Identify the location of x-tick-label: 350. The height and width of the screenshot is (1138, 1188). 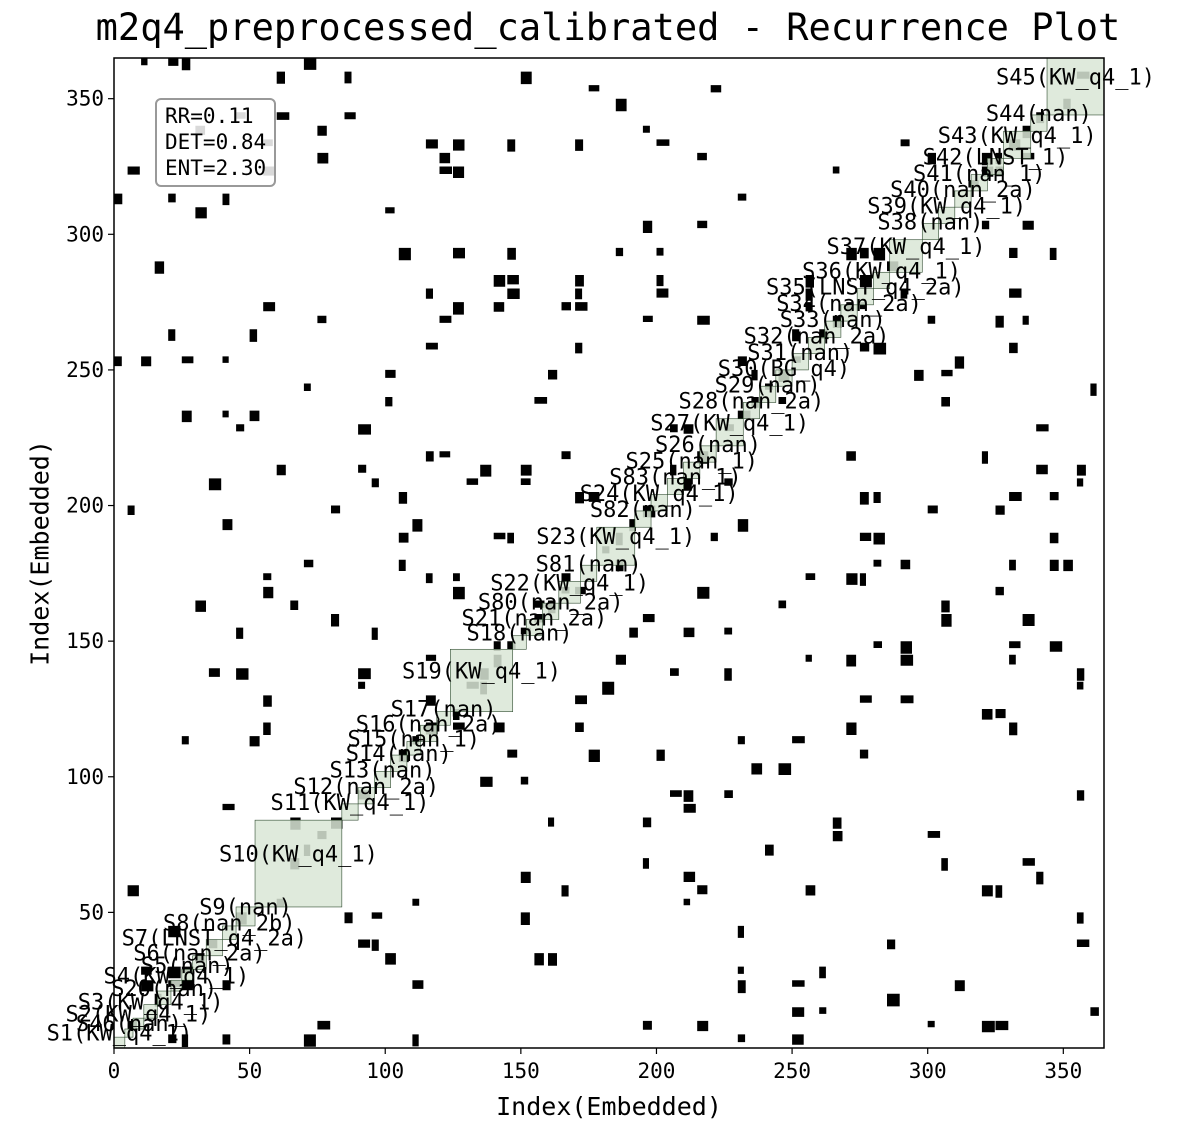
(1063, 1071).